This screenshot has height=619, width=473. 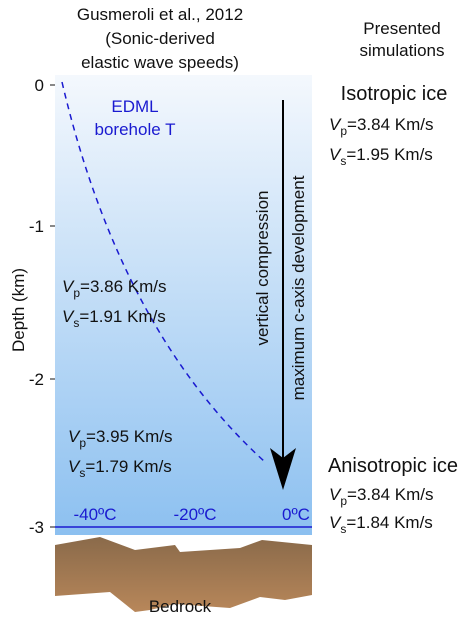 I want to click on text-part: =3.95 Km/s, so click(x=129, y=436).